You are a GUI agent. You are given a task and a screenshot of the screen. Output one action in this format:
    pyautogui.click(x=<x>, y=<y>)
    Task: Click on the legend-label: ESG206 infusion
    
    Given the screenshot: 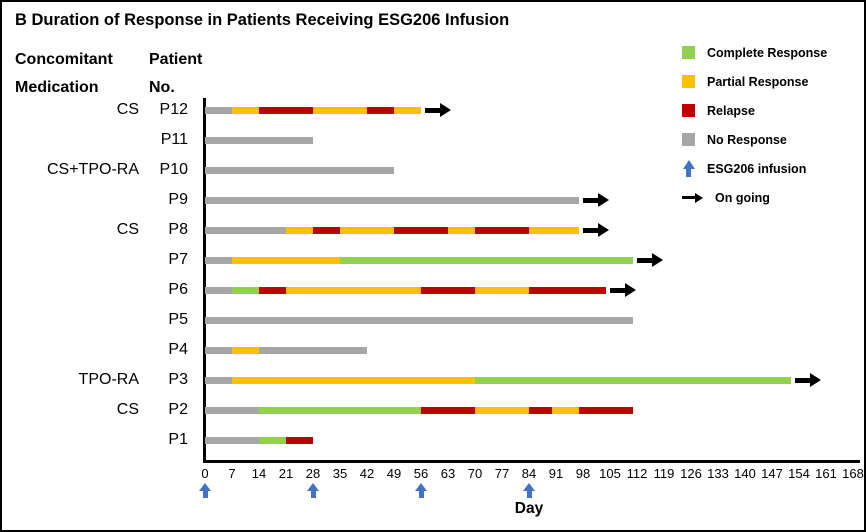 What is the action you would take?
    pyautogui.click(x=757, y=168)
    